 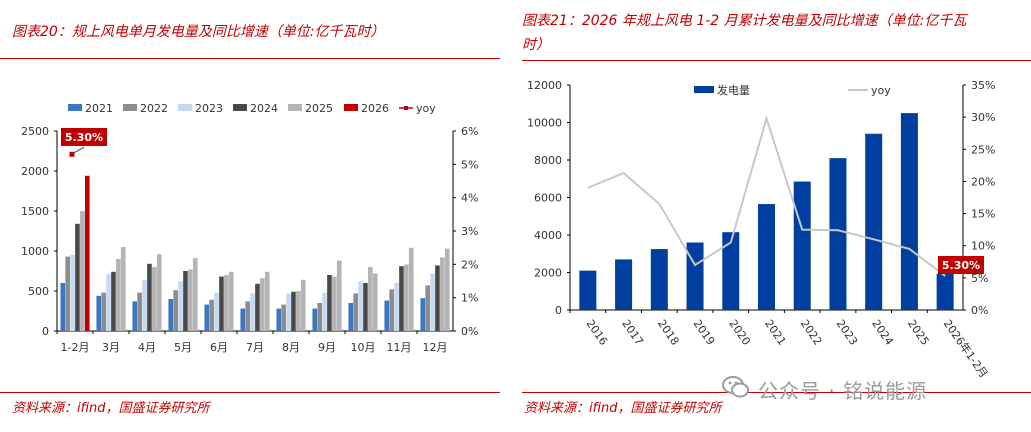 I want to click on left-y-tick-label: 0, so click(x=45, y=331).